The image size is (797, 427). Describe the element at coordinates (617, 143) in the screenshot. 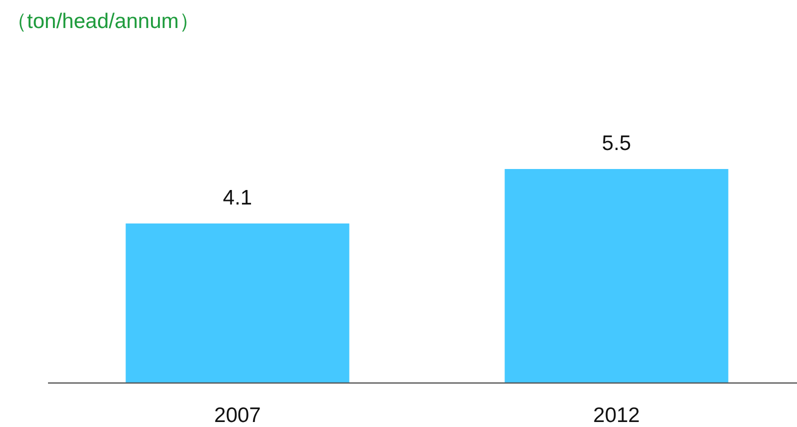

I see `data-label: 5.5` at that location.